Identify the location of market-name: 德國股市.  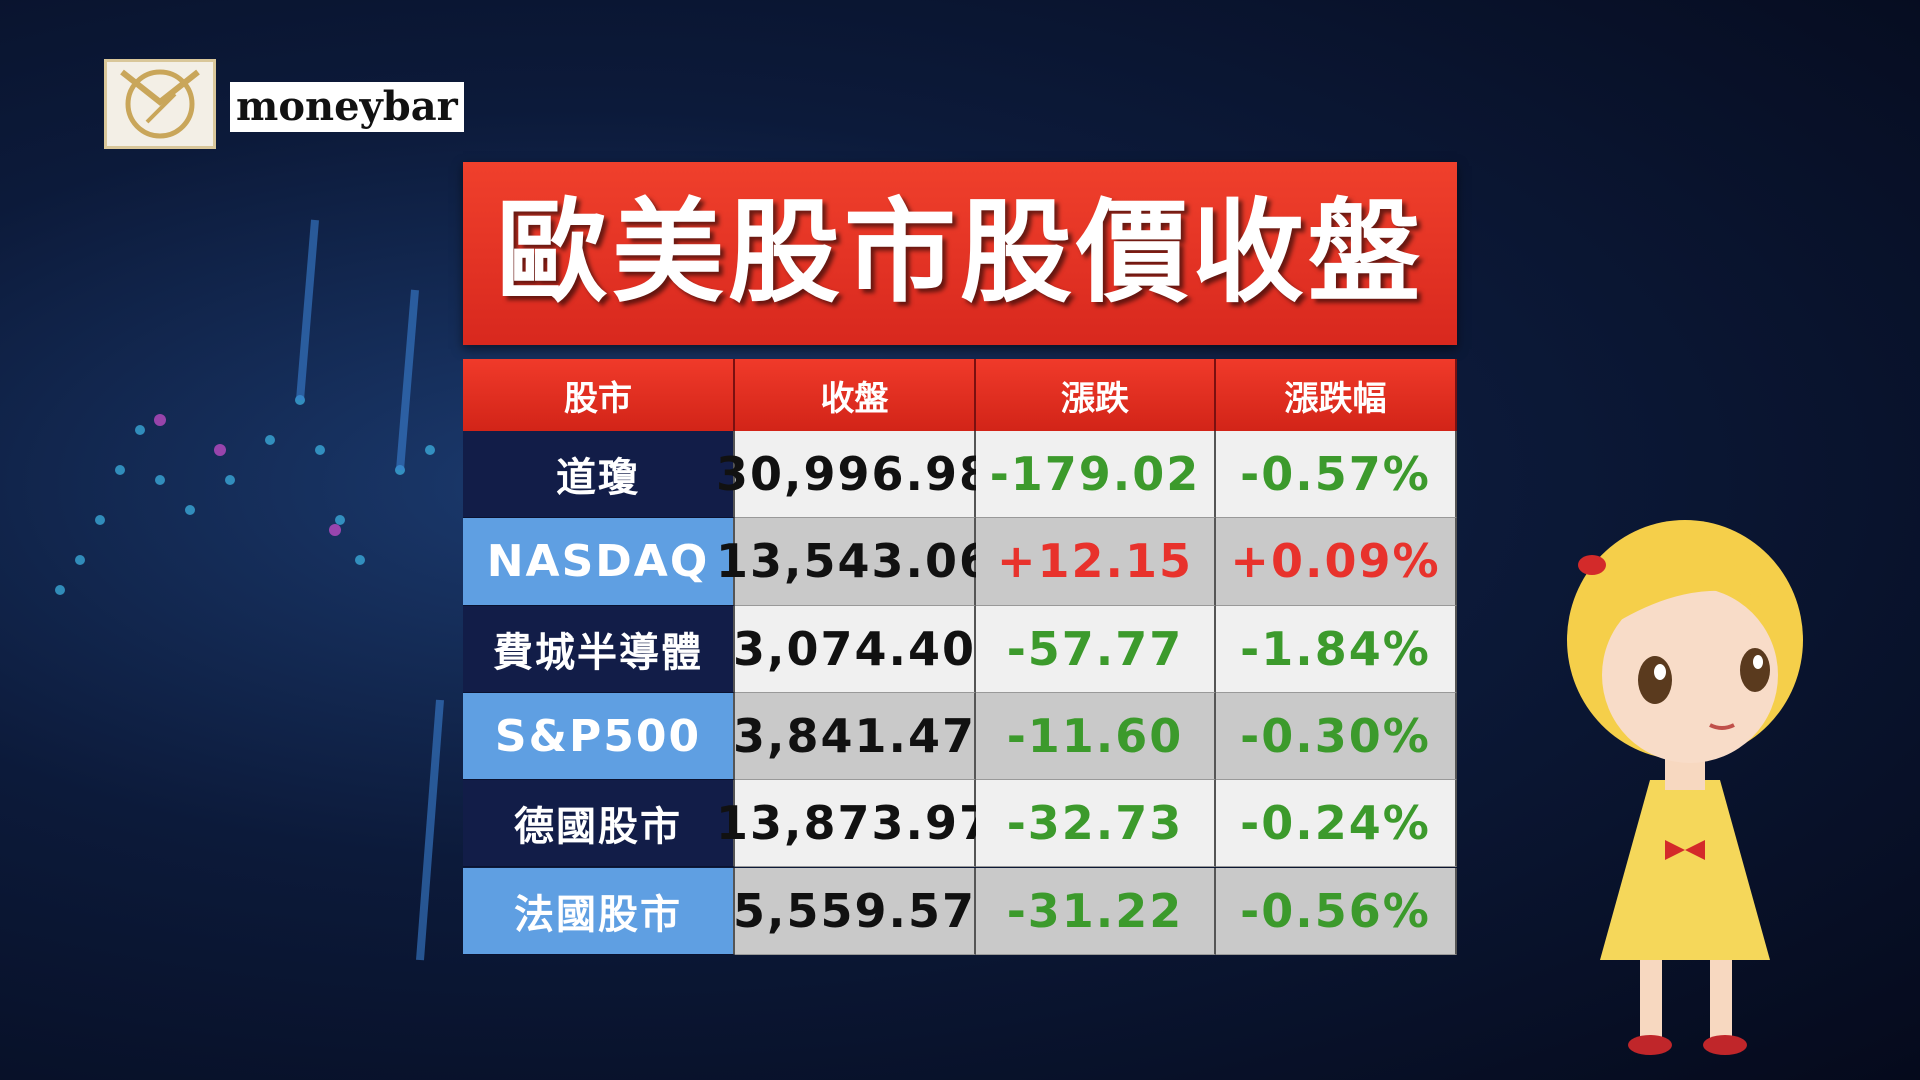
(599, 824).